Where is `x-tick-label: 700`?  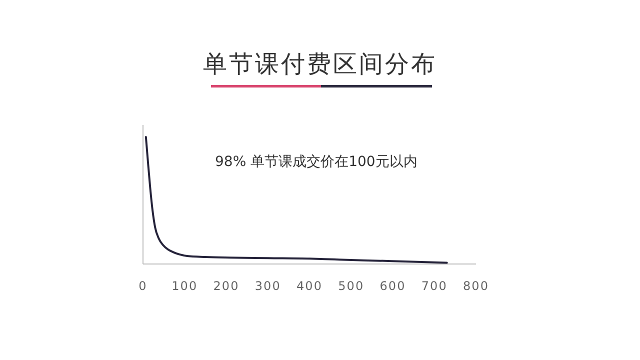 x-tick-label: 700 is located at coordinates (434, 286).